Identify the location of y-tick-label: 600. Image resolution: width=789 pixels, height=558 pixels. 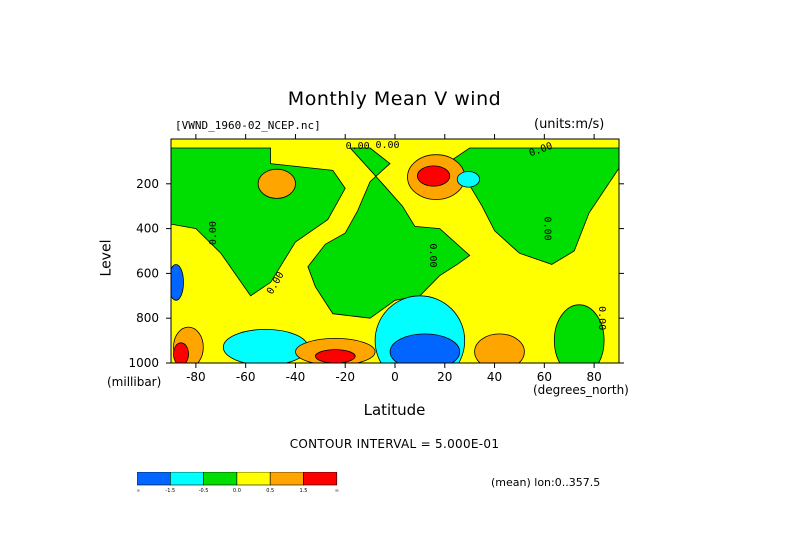
(147, 273).